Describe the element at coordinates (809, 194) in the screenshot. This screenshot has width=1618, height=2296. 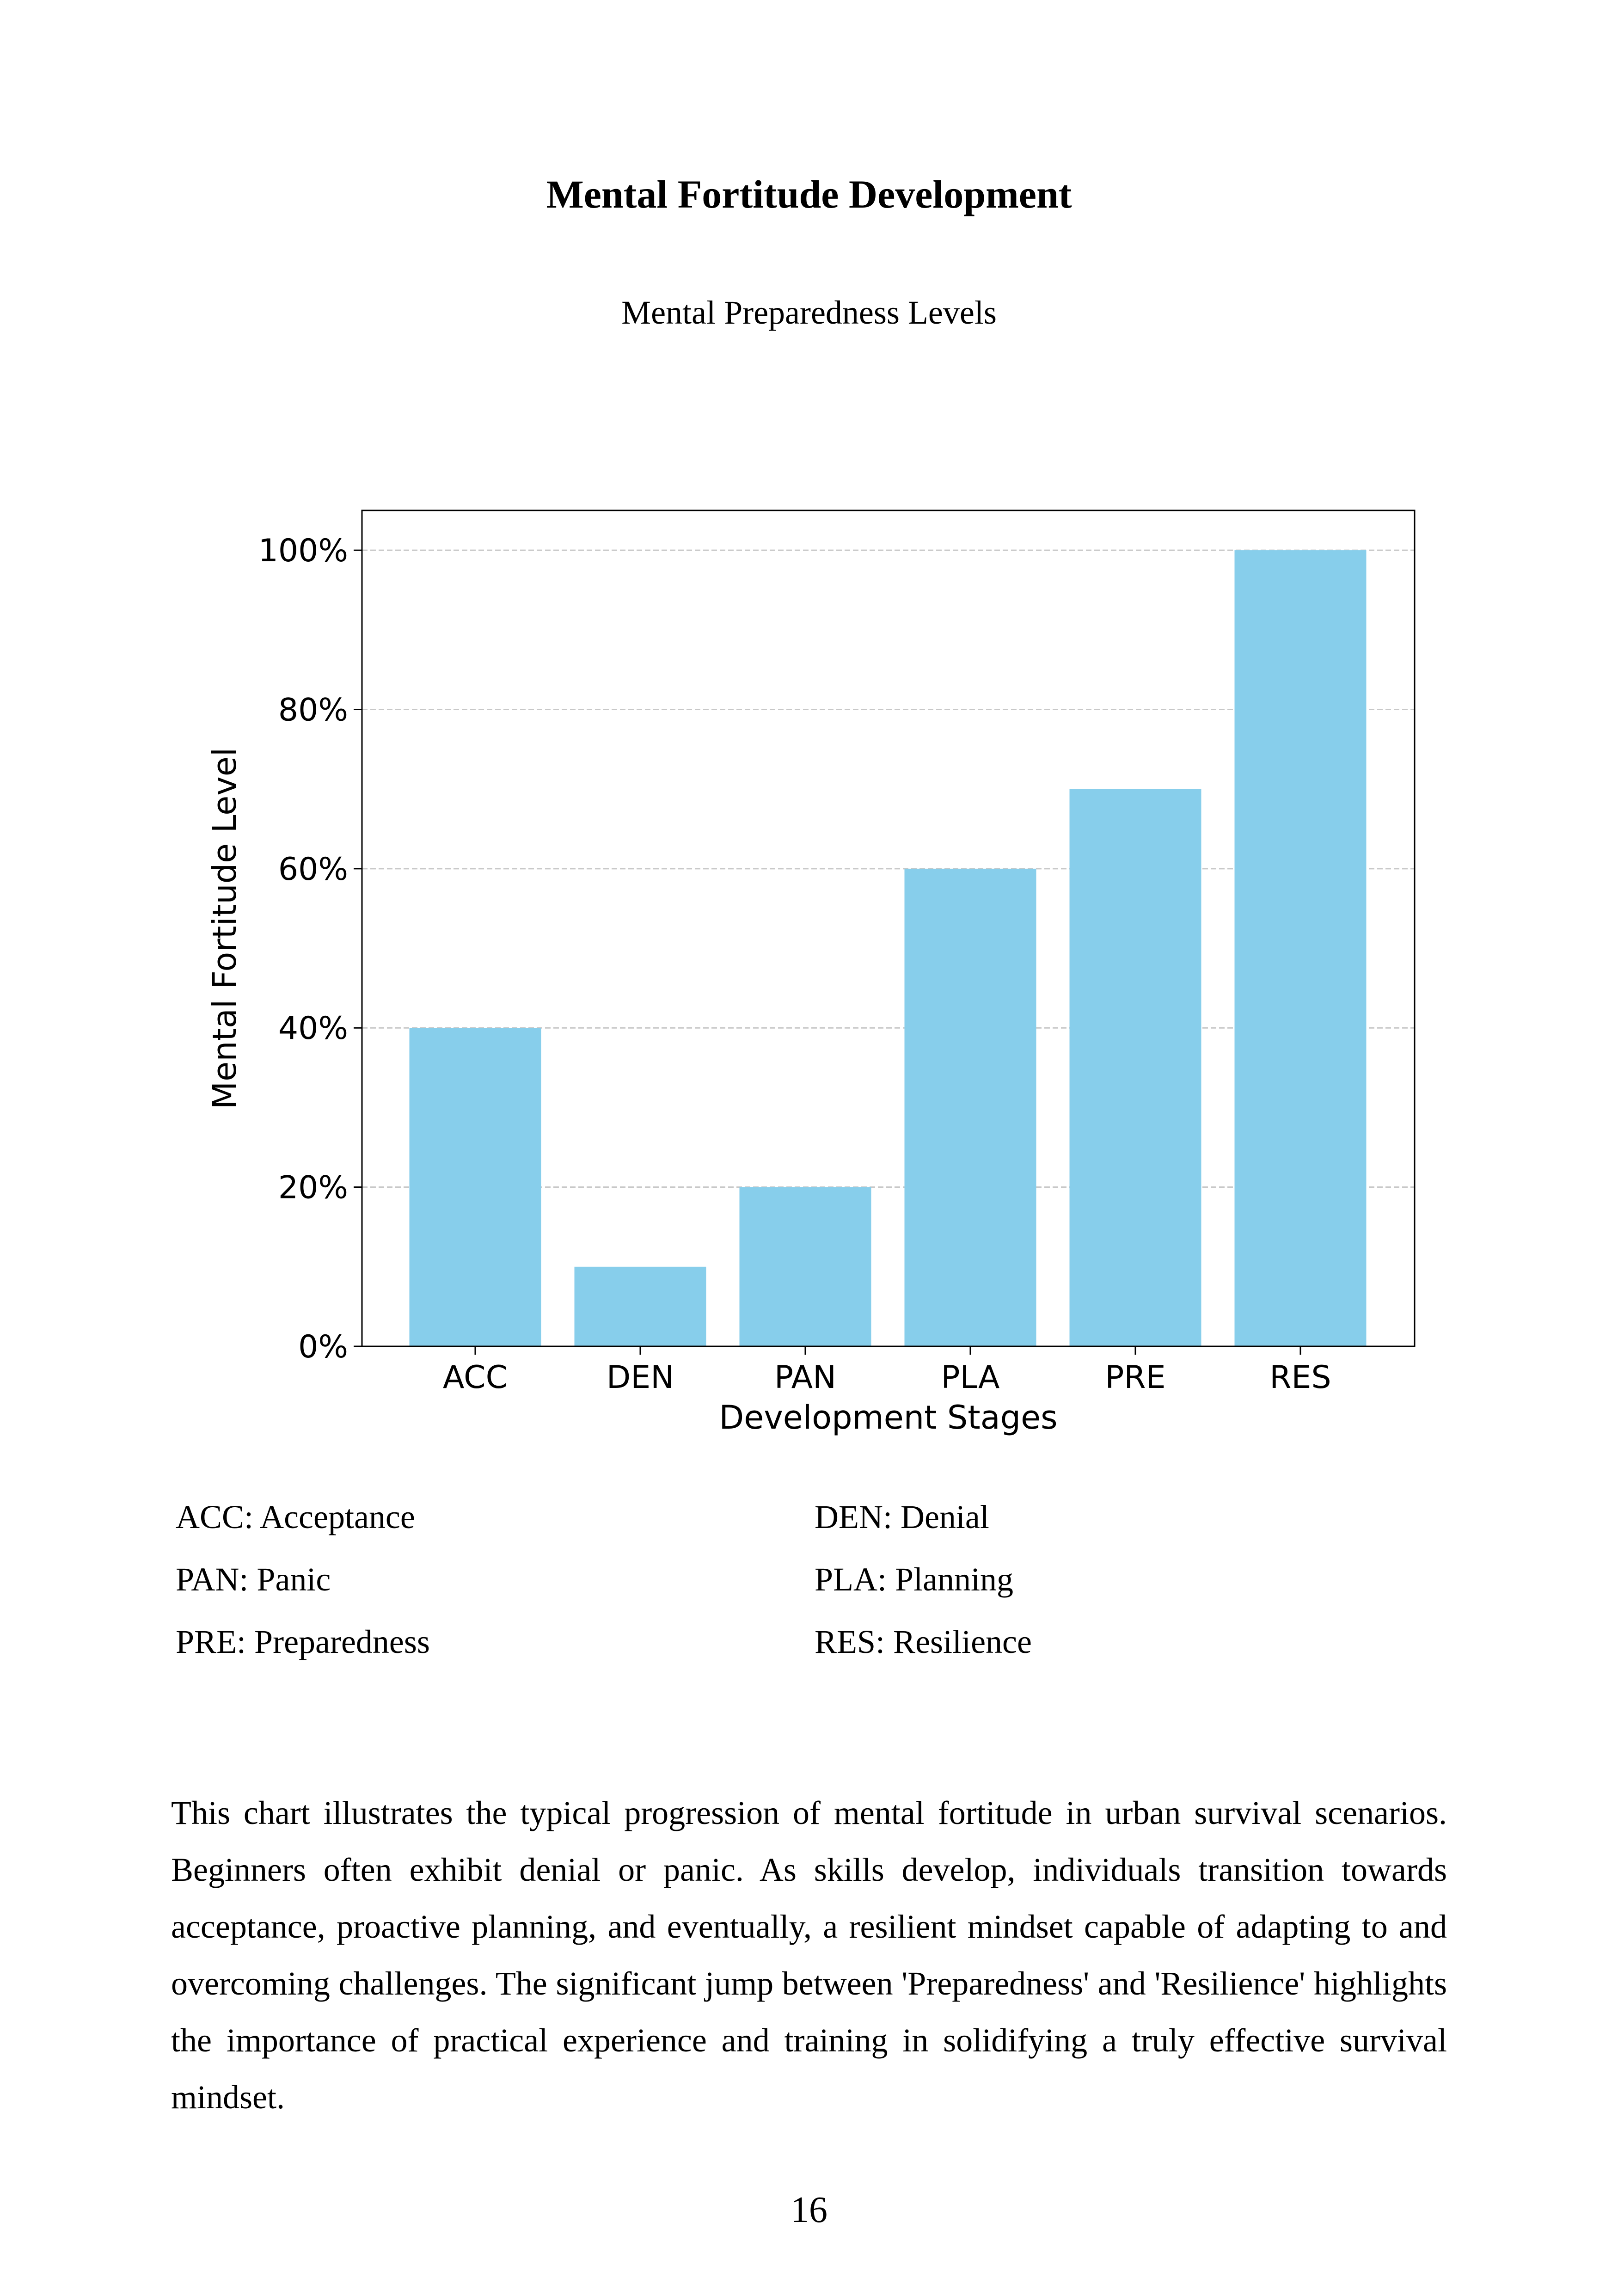
I see `page-title: Mental Fortitude Development` at that location.